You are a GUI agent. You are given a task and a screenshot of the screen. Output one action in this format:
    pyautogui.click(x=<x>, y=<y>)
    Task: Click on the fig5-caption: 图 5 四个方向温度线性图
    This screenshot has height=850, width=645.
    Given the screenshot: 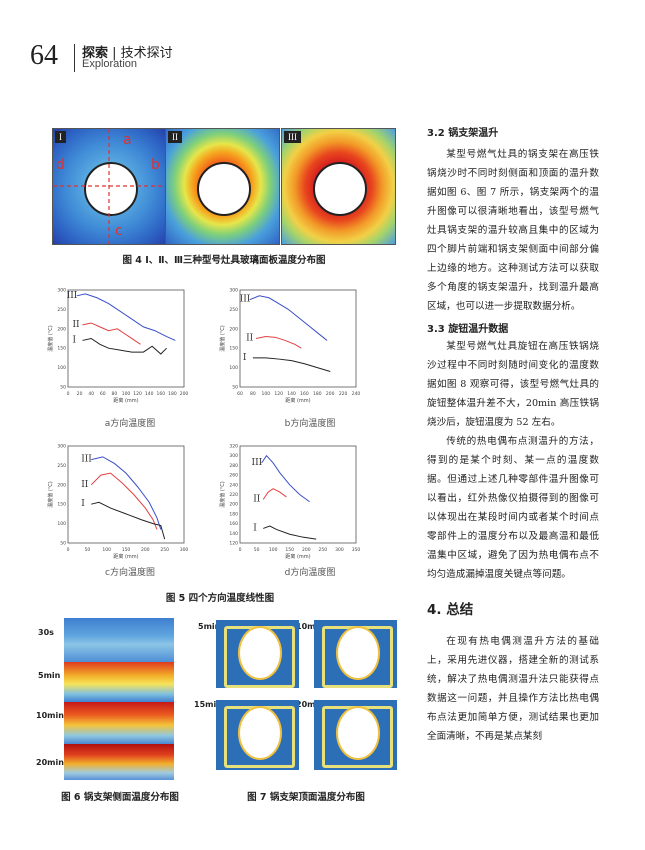 What is the action you would take?
    pyautogui.click(x=220, y=598)
    